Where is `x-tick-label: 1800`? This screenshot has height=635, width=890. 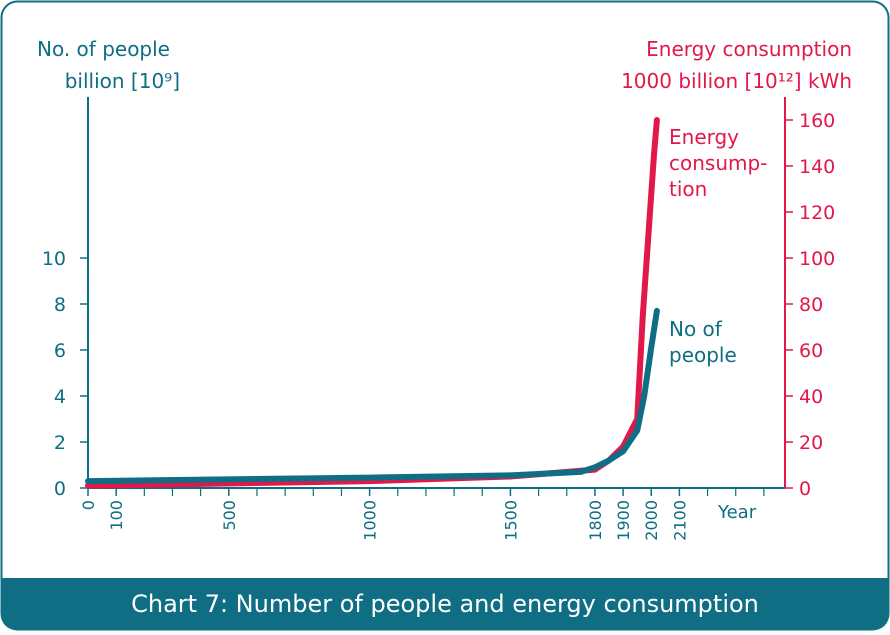
x-tick-label: 1800 is located at coordinates (595, 520).